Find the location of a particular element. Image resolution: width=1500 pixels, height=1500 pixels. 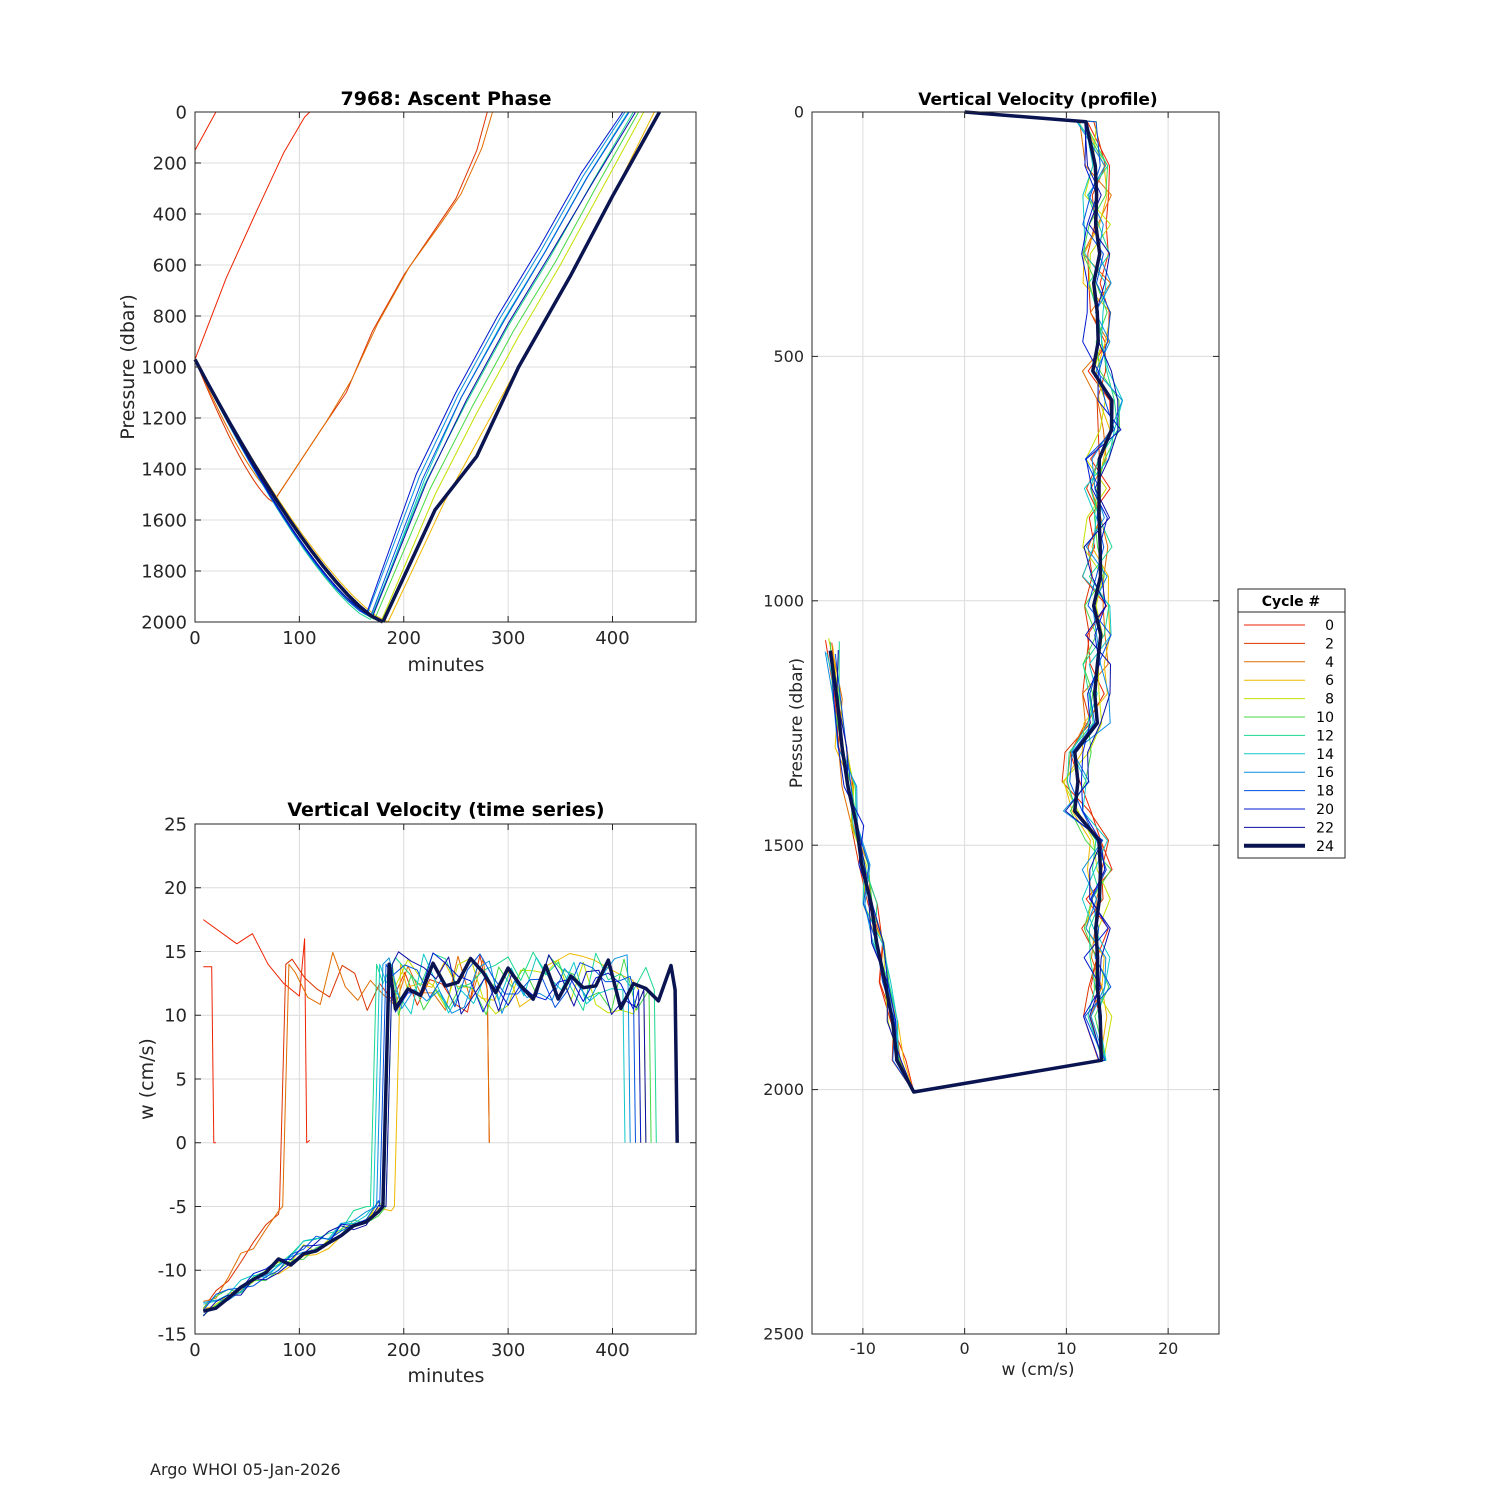

legend-label-cycle-18: 18 is located at coordinates (1325, 792).